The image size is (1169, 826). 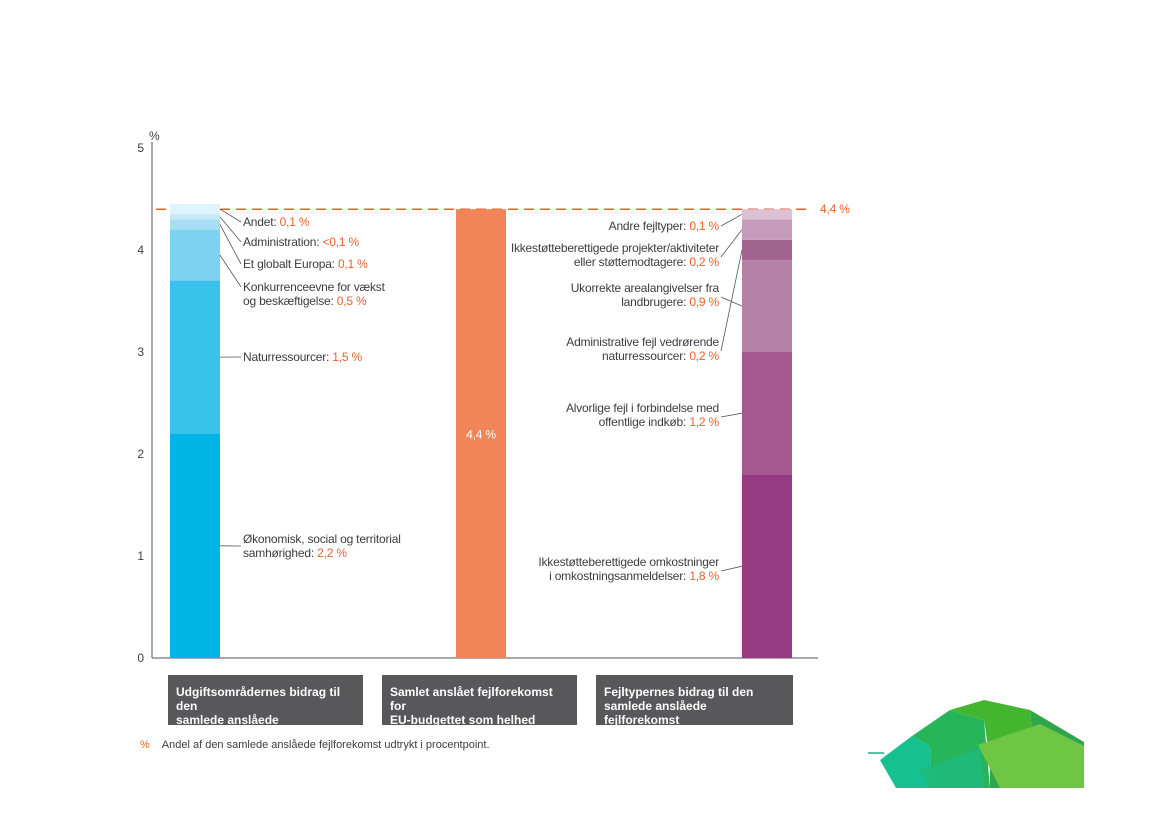 I want to click on segment-label: Andre fejltyper: 0,1 %, so click(x=664, y=226).